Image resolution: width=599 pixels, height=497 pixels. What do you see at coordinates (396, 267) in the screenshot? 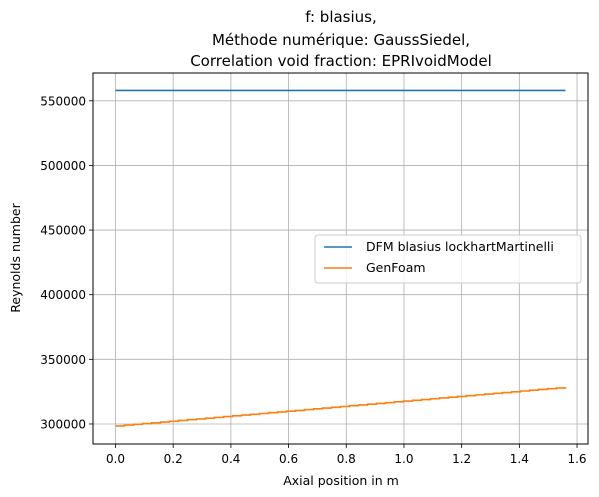
I see `legend-label-genfoam: GenFoam` at bounding box center [396, 267].